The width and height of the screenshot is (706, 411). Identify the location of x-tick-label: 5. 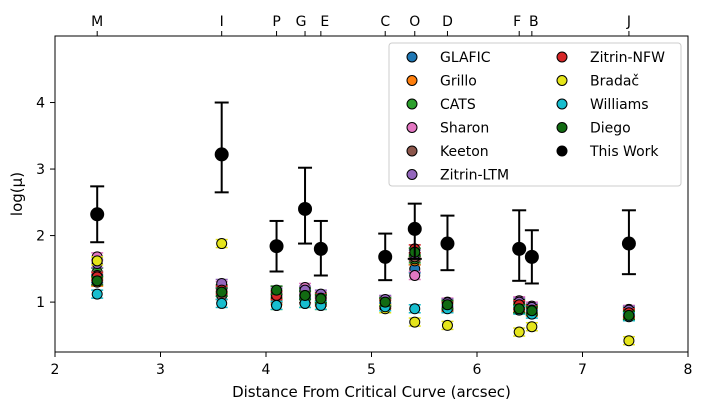
(371, 370).